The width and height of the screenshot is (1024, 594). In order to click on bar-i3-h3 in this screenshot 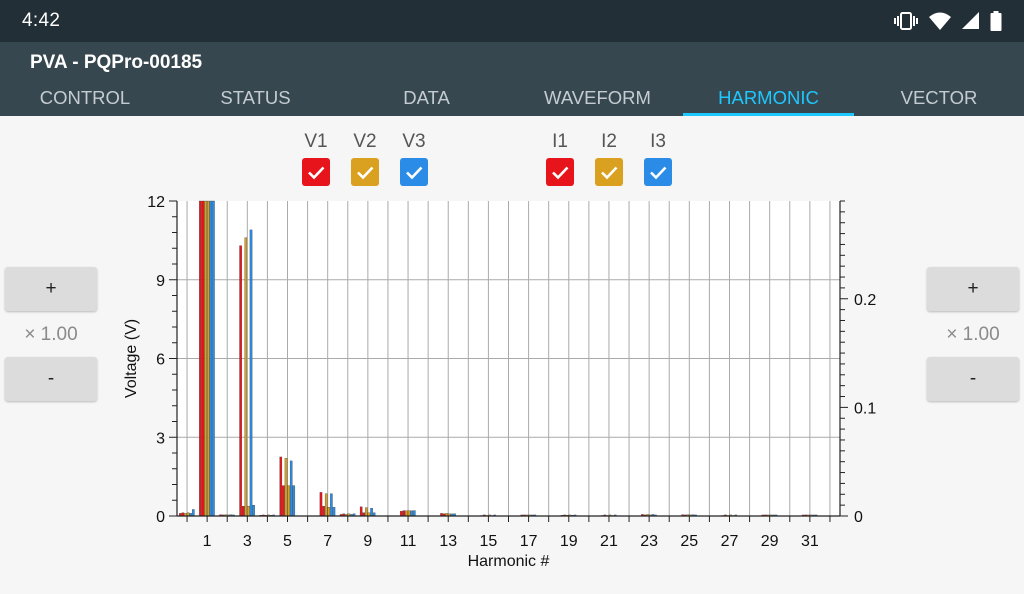, I will do `click(253, 510)`.